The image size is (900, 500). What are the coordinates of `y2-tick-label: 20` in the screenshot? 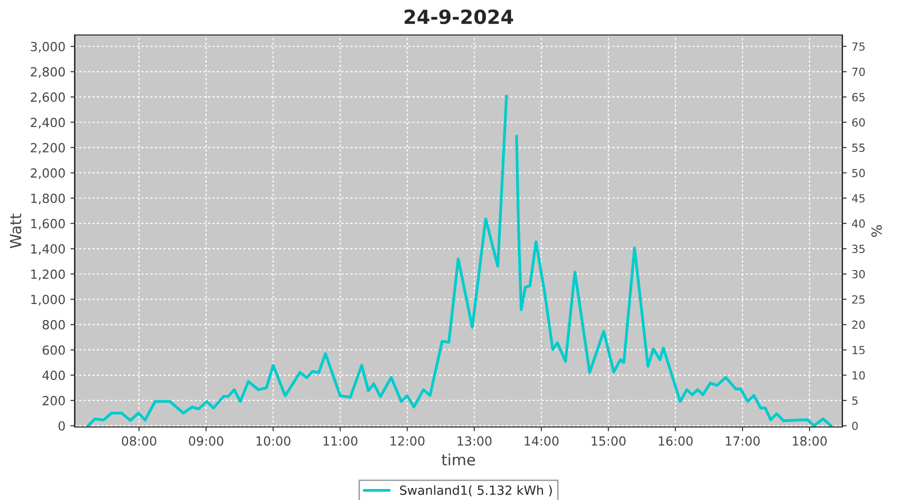 It's located at (858, 324).